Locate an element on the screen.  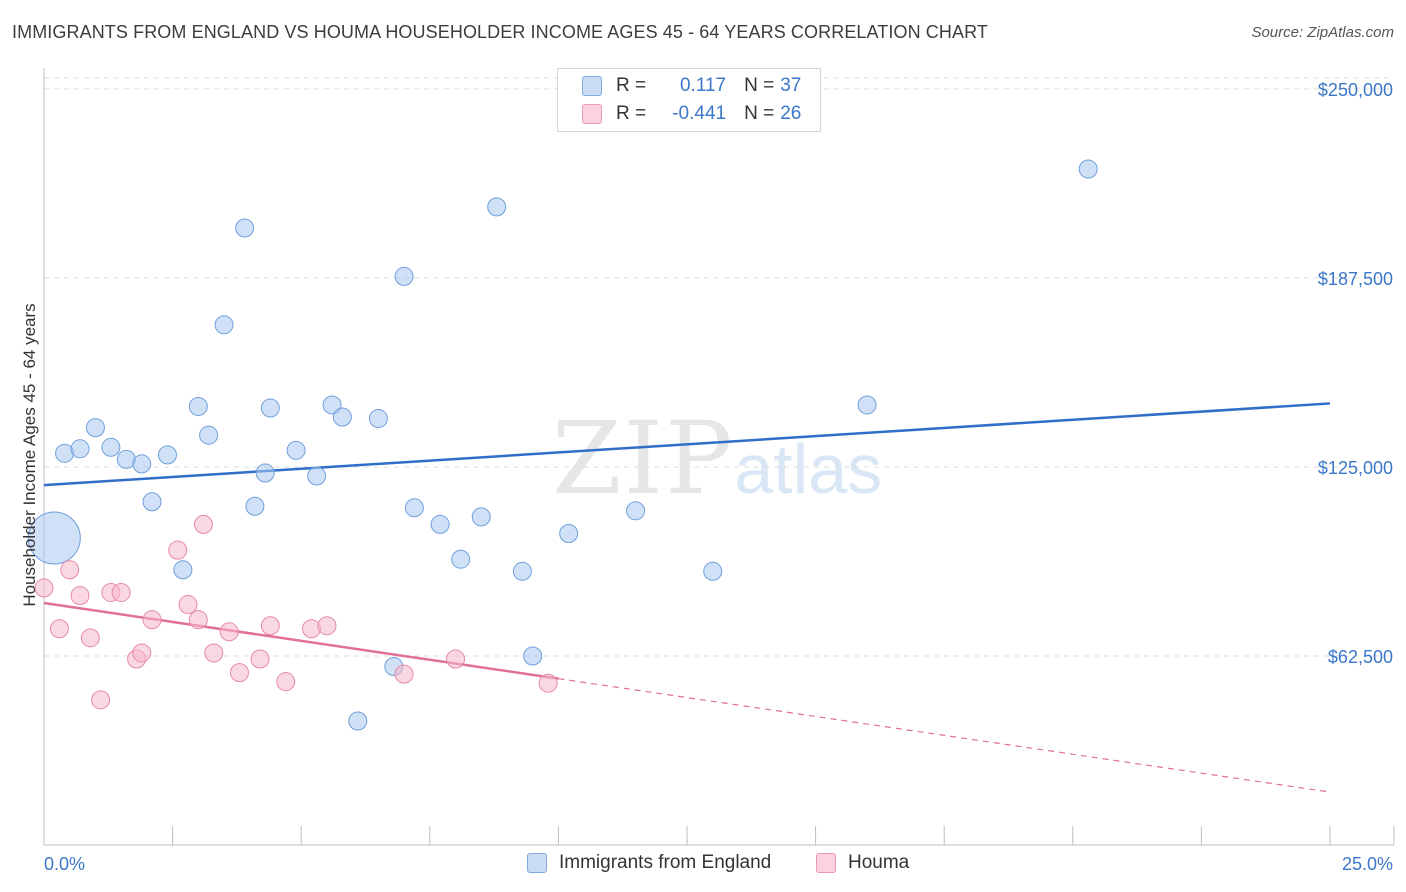
y-axis-label: Householder Income Ages 45 - 64 years is located at coordinates (29, 454).